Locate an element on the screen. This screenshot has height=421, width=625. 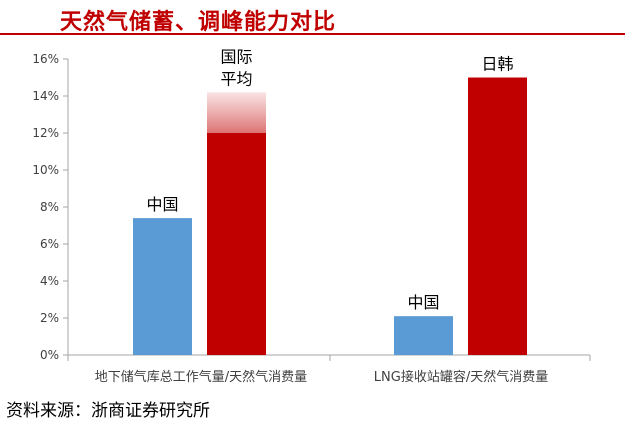
y-tick-label: 6% is located at coordinates (49, 244).